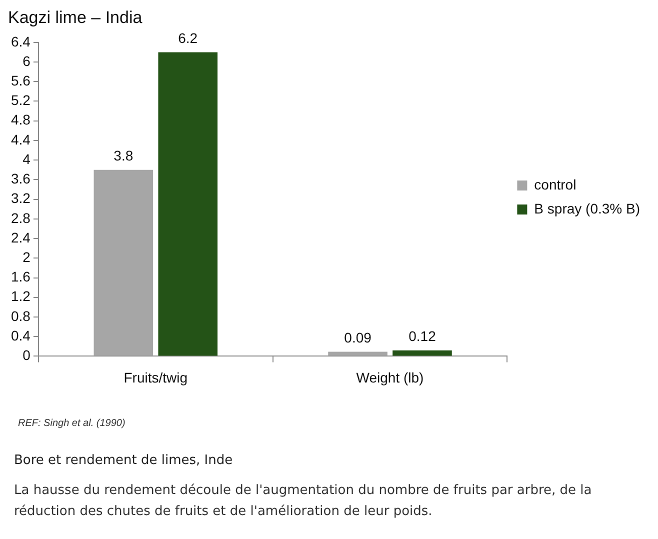 The width and height of the screenshot is (658, 539). What do you see at coordinates (303, 501) in the screenshot?
I see `text: La hausse du rendement découle de l'augmentation du nombre de fruits par arbre, de la réduction des chutes de fruits et de l'amélioration de leur poids.` at bounding box center [303, 501].